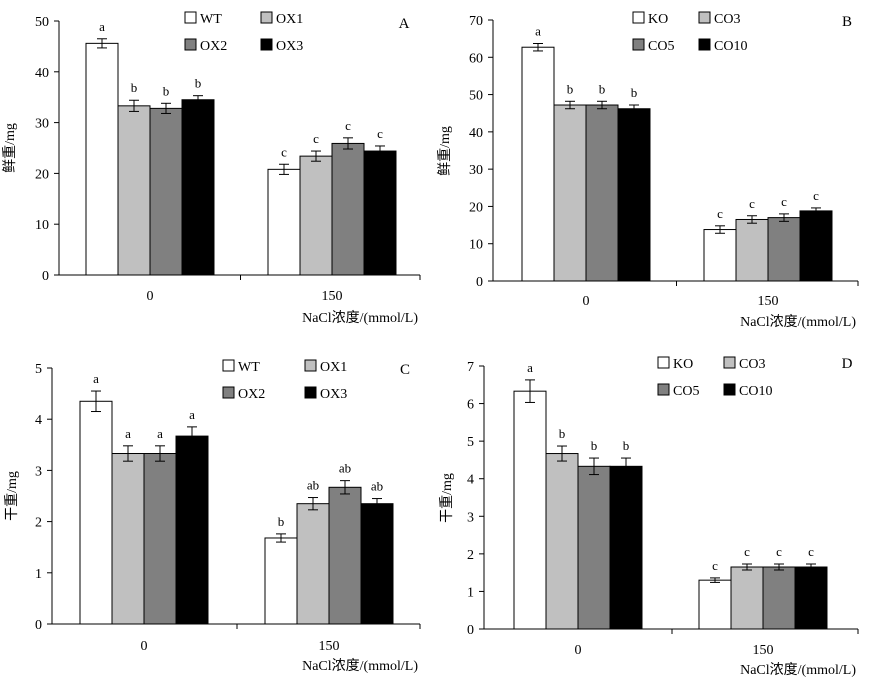 The image size is (873, 685). Describe the element at coordinates (763, 650) in the screenshot. I see `x-tick-label: 150` at that location.